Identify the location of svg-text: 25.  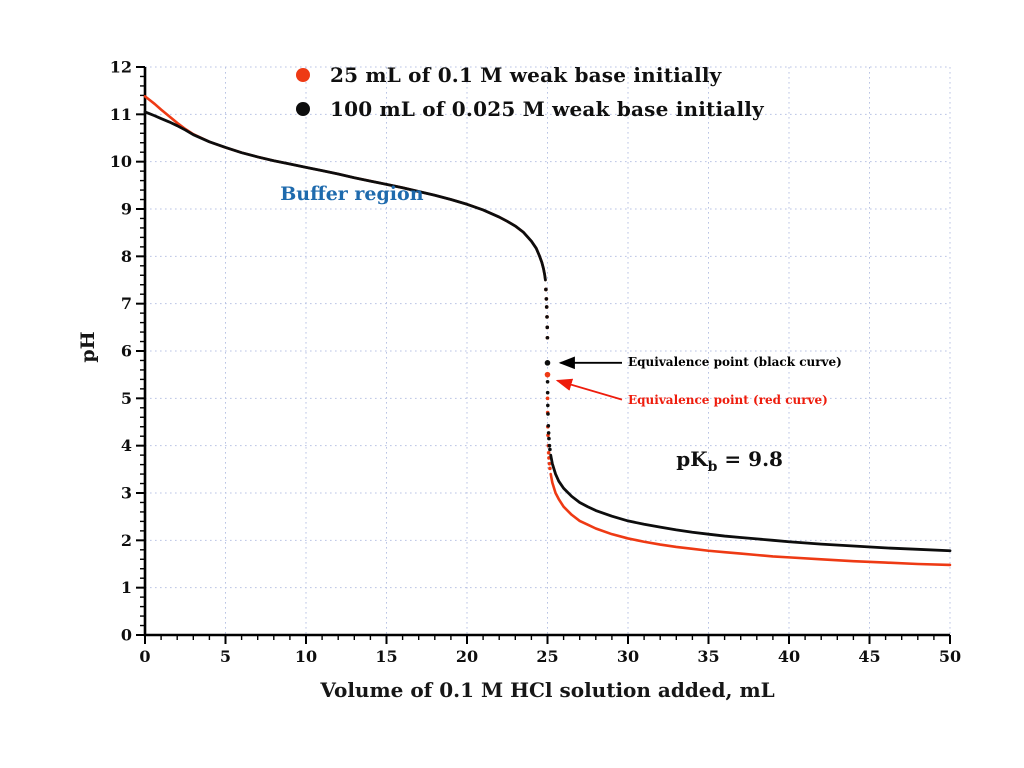
(547, 656).